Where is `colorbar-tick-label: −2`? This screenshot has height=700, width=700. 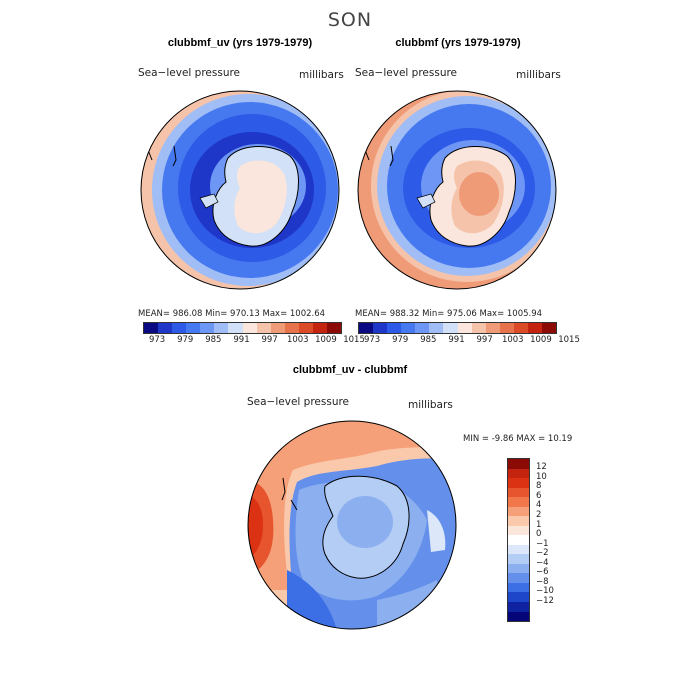 colorbar-tick-label: −2 is located at coordinates (542, 553).